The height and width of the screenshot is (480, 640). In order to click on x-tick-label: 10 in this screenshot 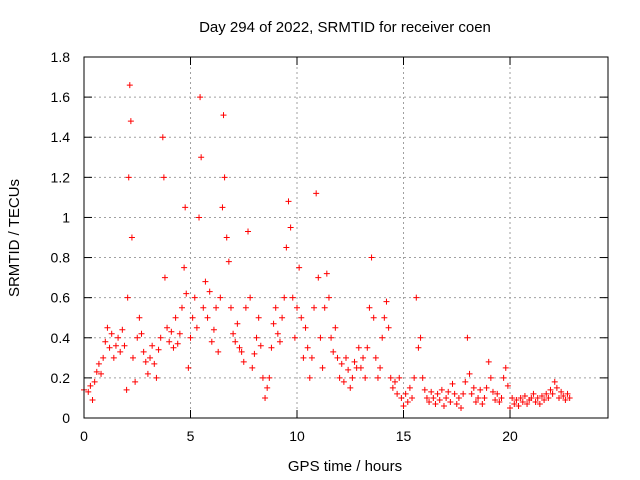, I will do `click(297, 436)`.